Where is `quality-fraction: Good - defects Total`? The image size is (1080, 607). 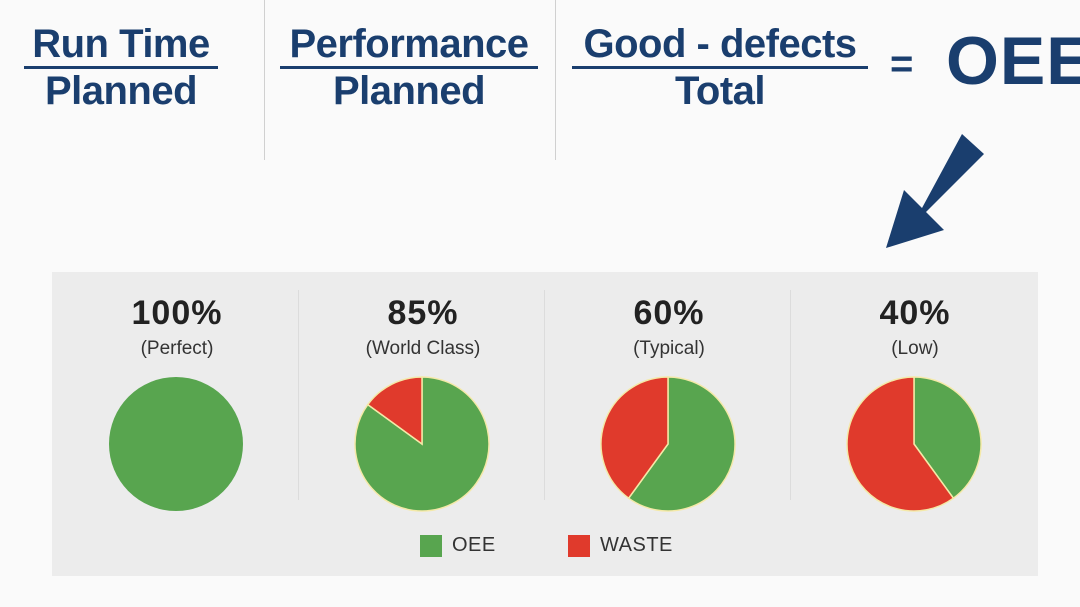
quality-fraction: Good - defects Total is located at coordinates (720, 67).